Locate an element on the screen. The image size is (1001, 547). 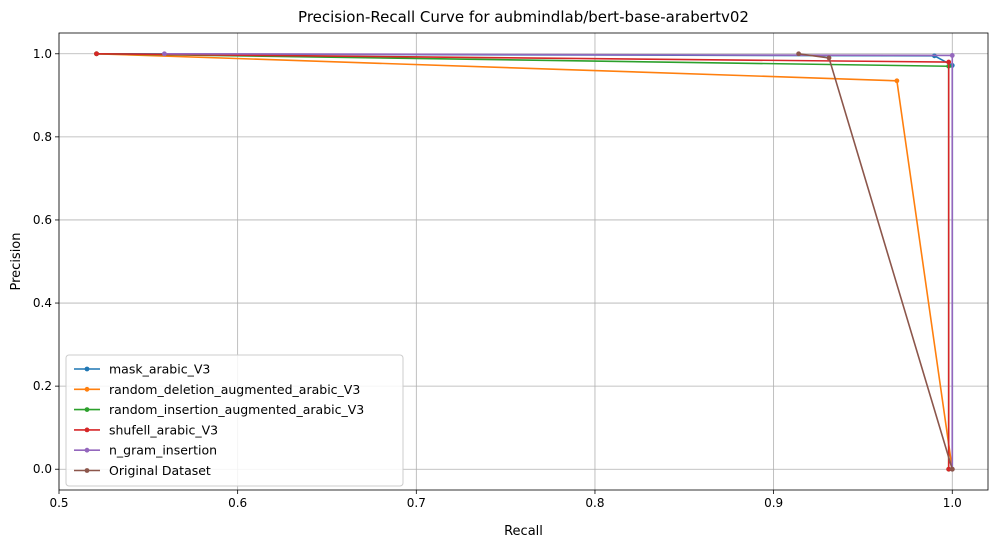
y-tick-label: 0.0 is located at coordinates (42, 469).